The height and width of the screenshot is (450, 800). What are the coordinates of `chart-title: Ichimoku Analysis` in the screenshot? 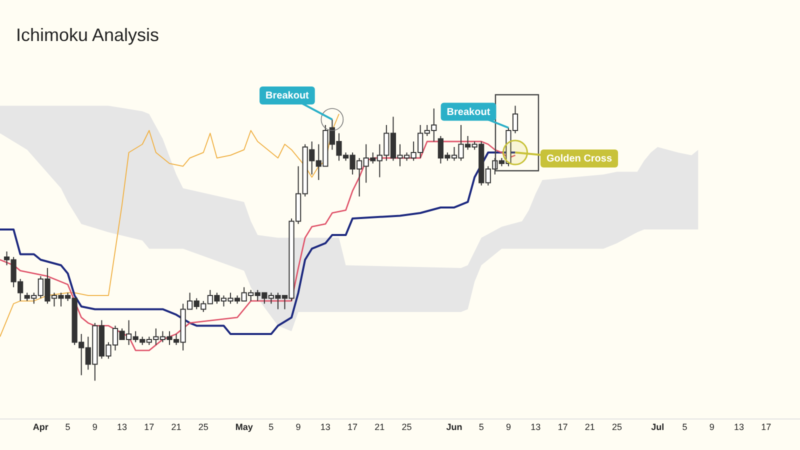 It's located at (88, 35).